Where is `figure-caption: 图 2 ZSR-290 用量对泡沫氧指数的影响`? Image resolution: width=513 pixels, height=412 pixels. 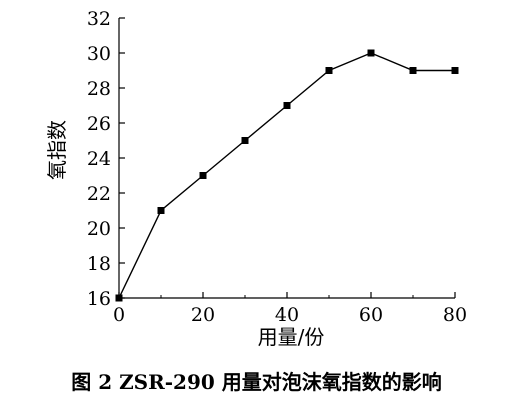 figure-caption: 图 2 ZSR-290 用量对泡沫氧指数的影响 is located at coordinates (256, 382).